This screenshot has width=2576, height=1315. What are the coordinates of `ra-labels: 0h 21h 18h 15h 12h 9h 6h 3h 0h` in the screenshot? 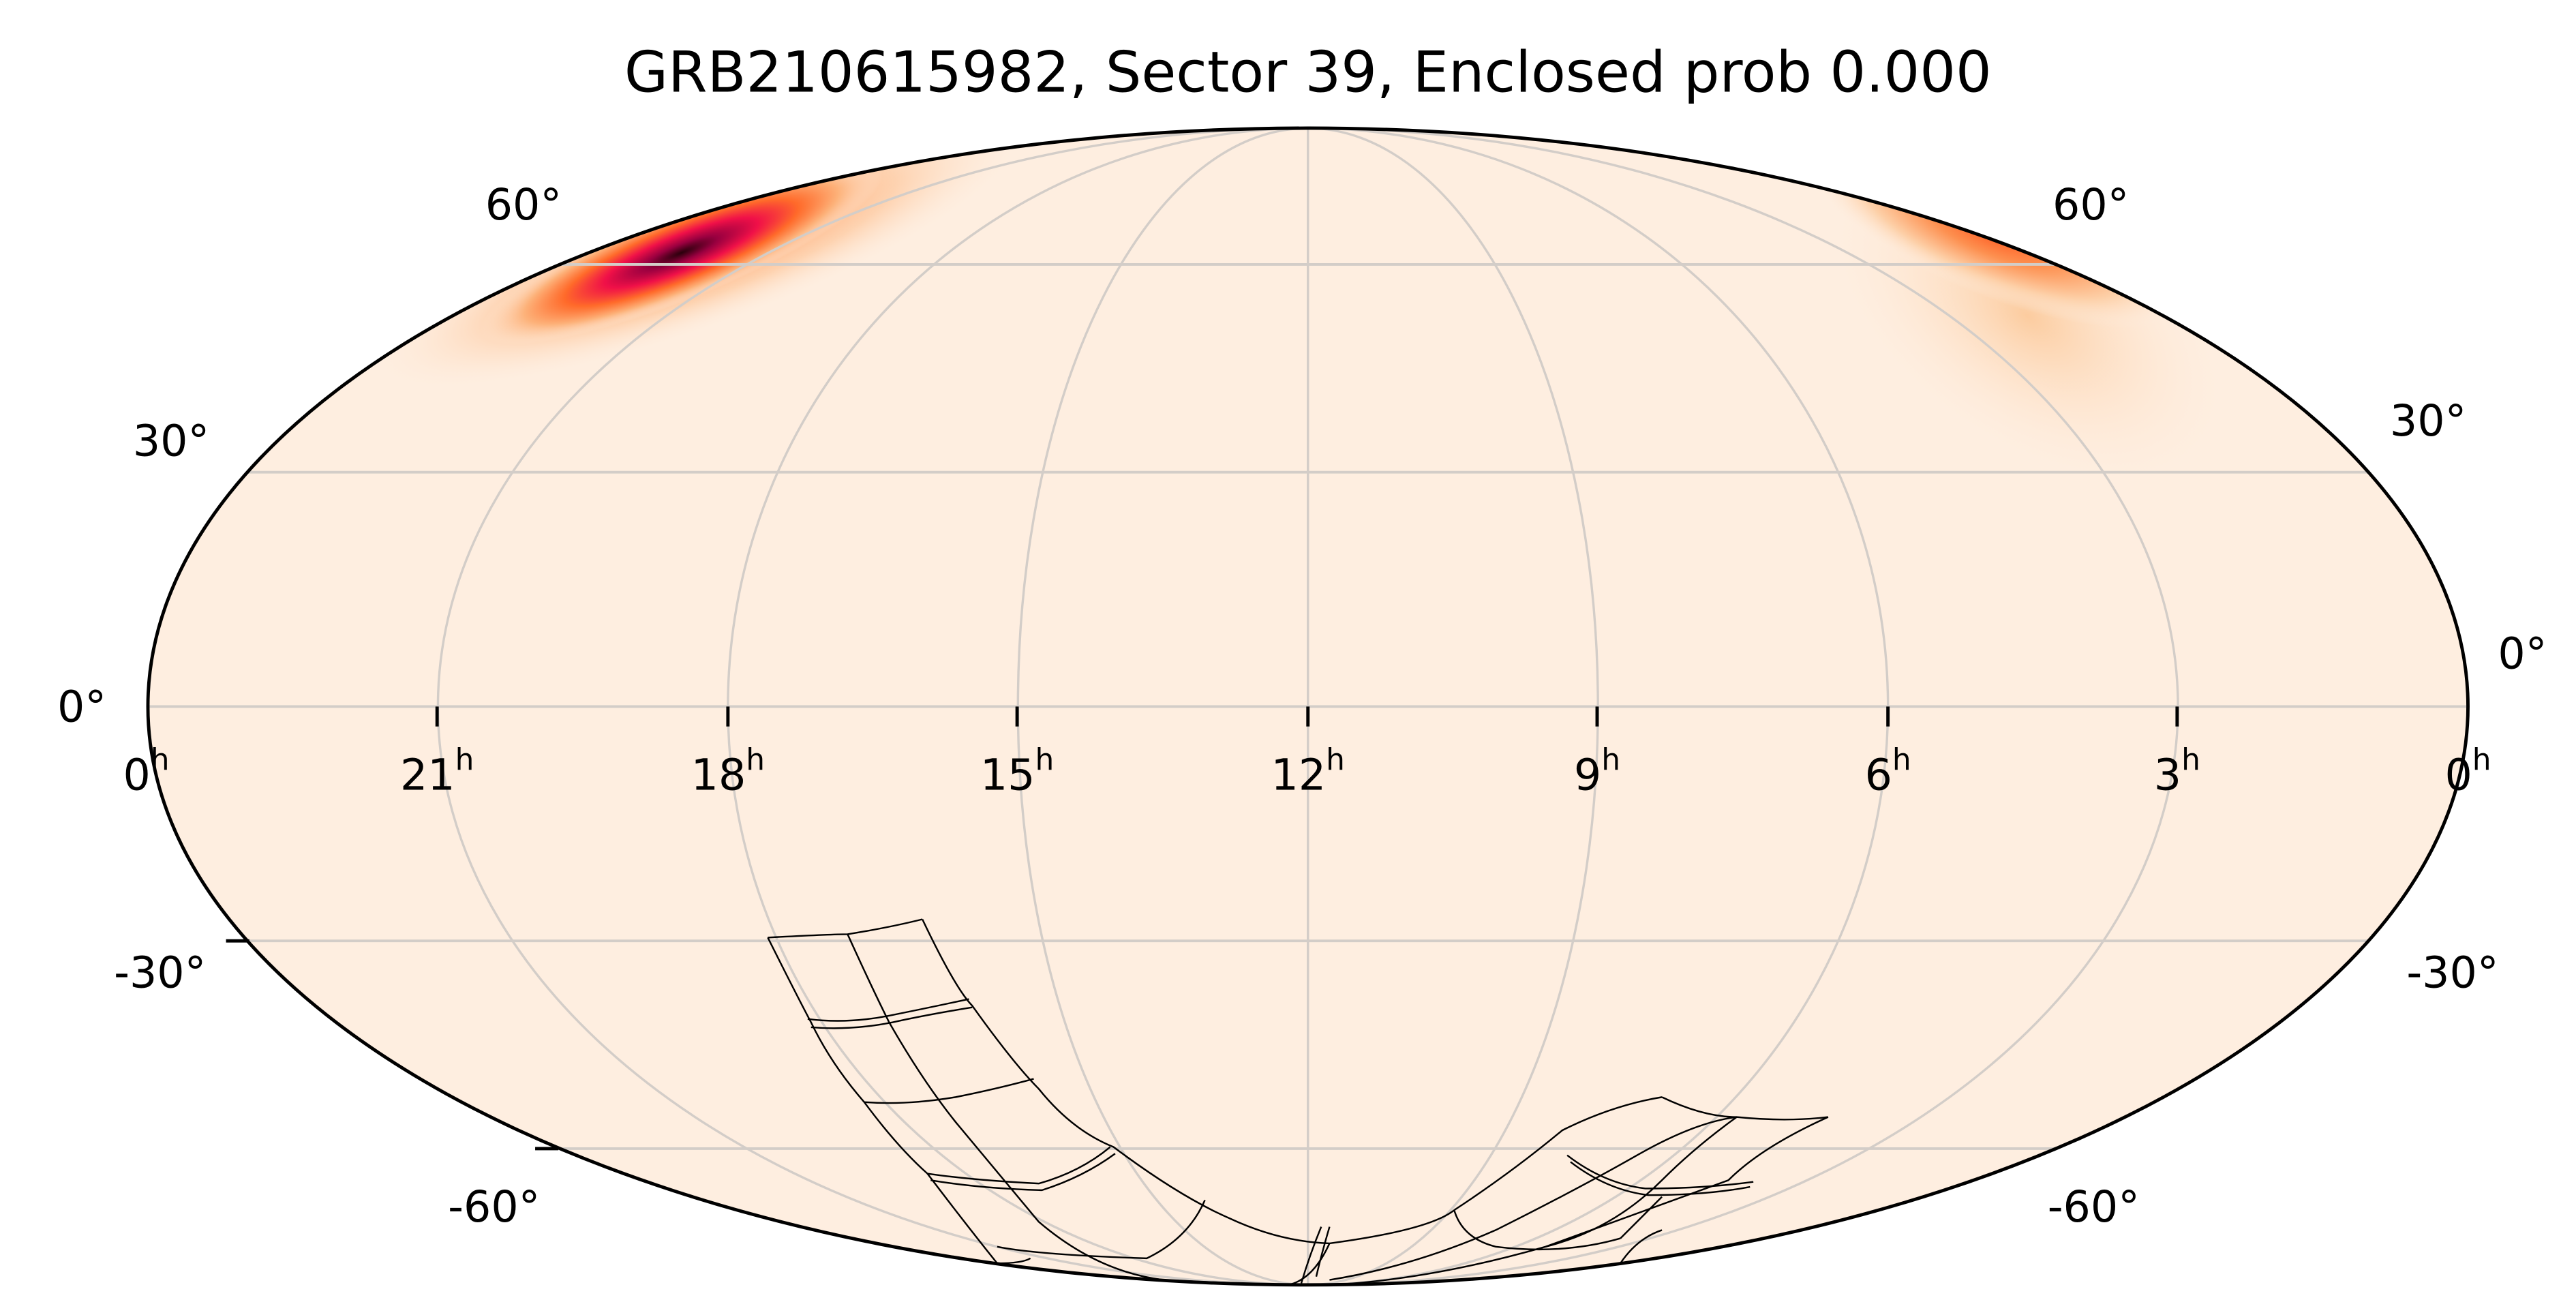 It's located at (1307, 771).